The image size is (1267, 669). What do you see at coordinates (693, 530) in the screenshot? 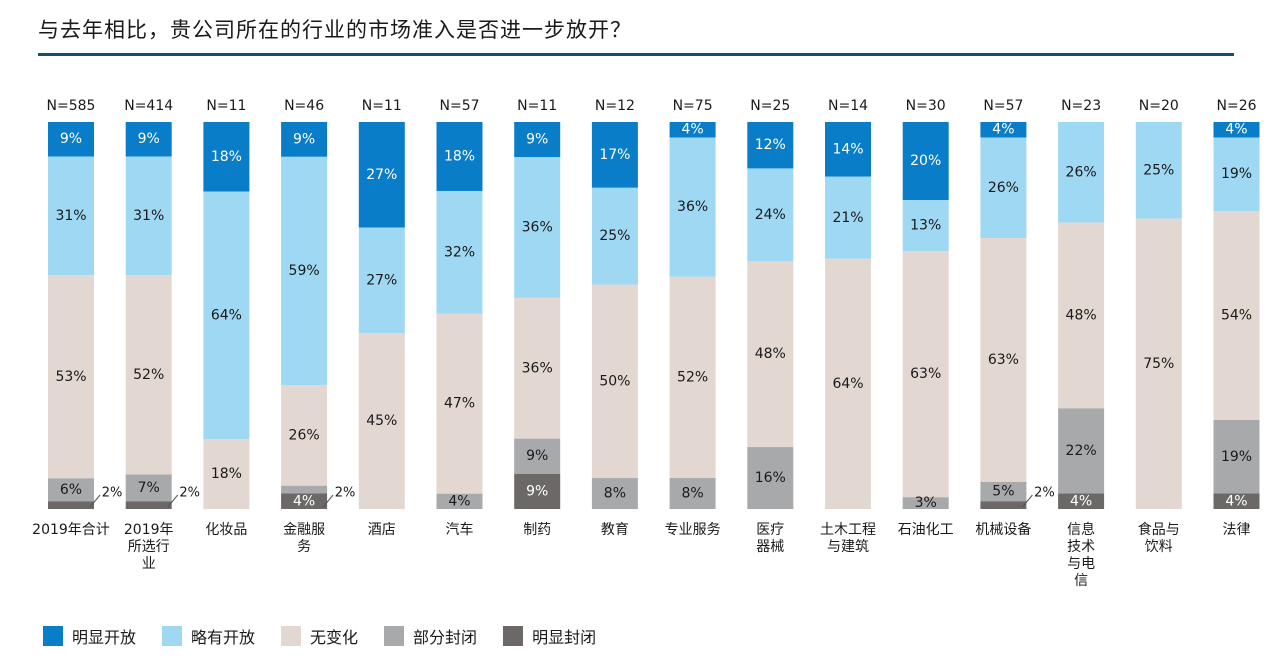
I see `category-label: 专业服务` at bounding box center [693, 530].